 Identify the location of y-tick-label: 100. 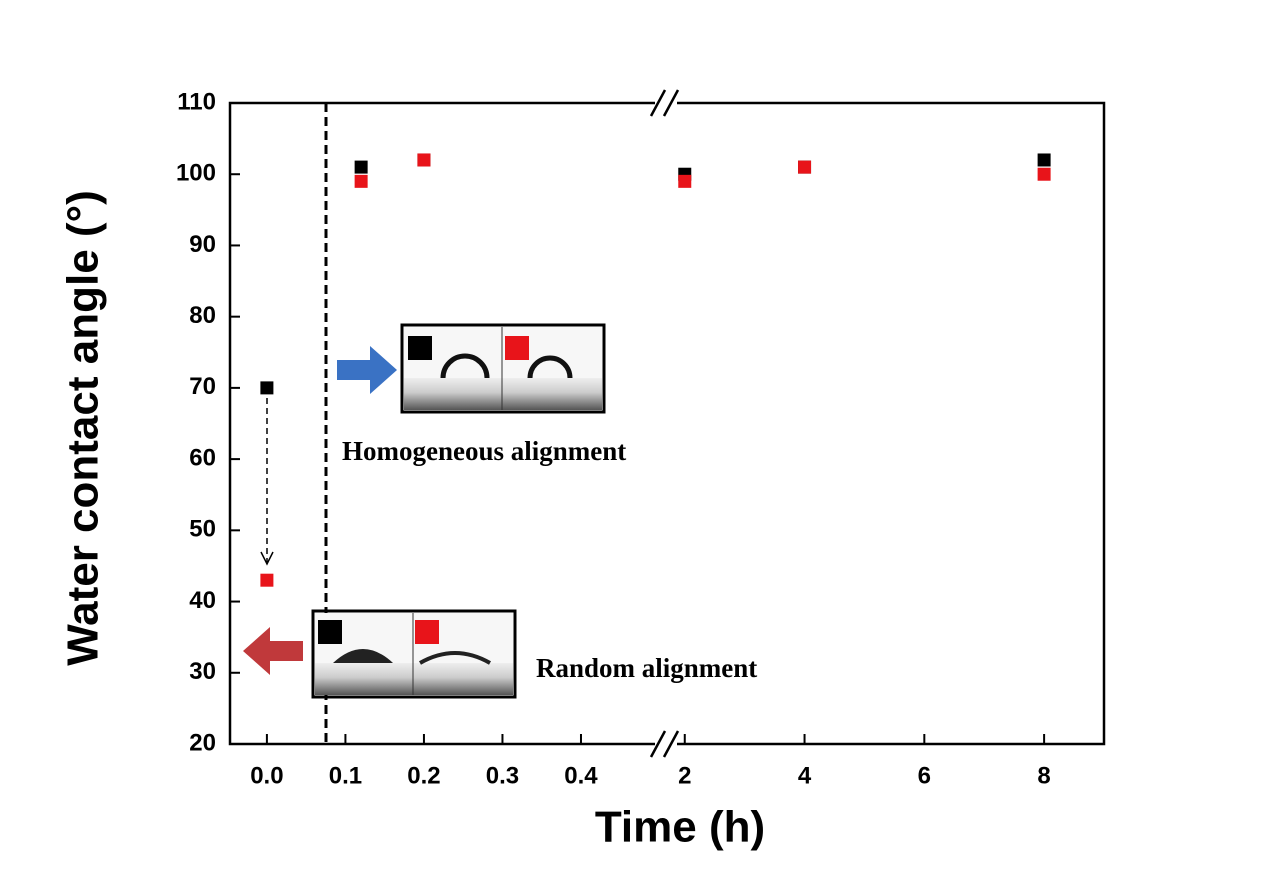
(196, 173).